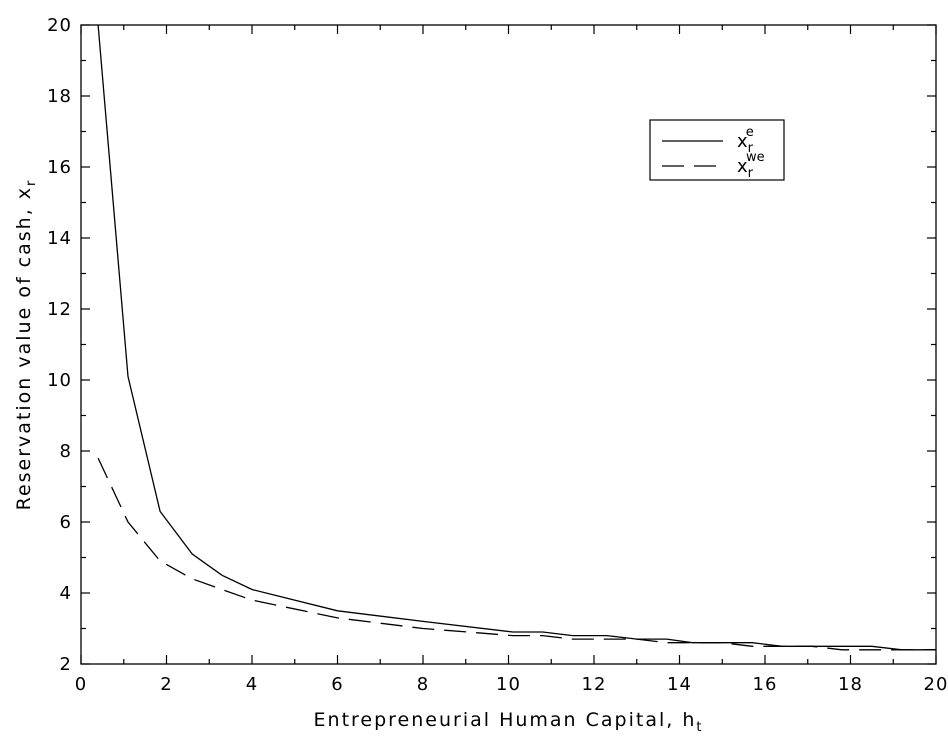 The height and width of the screenshot is (740, 948). I want to click on y-tick-label: 12, so click(59, 309).